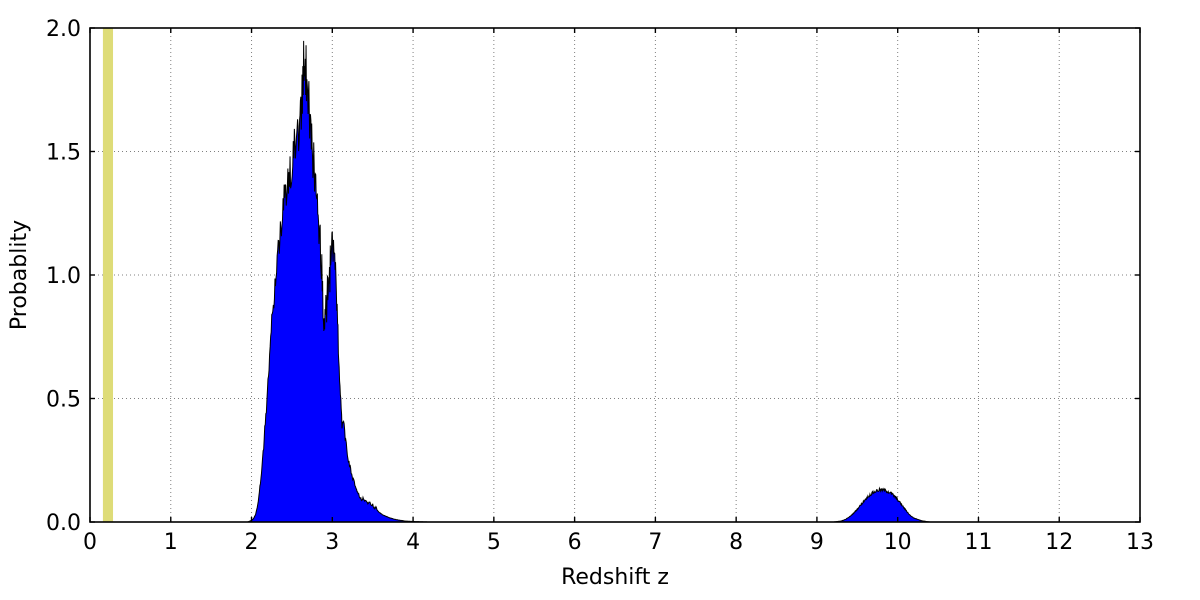  What do you see at coordinates (19, 275) in the screenshot?
I see `y-axis-title: Probablity` at bounding box center [19, 275].